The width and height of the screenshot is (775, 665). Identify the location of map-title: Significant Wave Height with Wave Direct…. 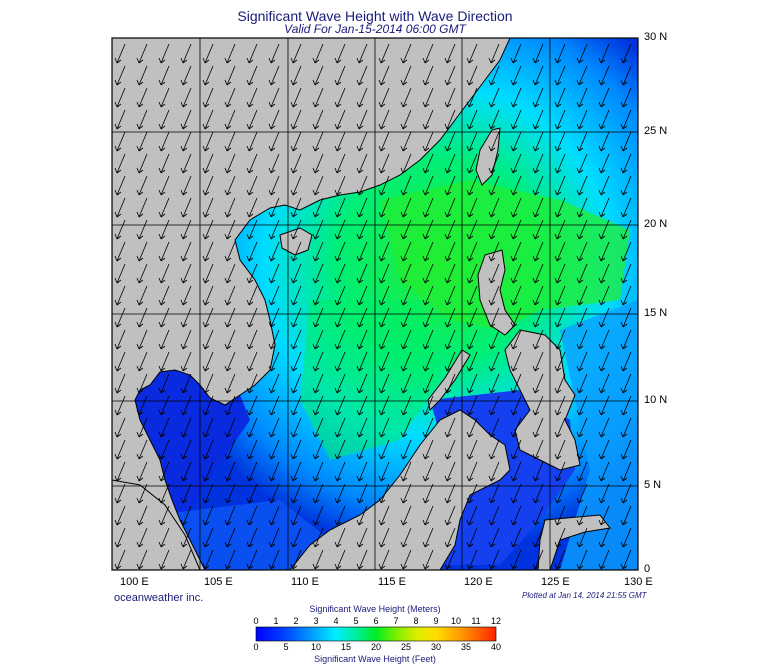
(375, 16).